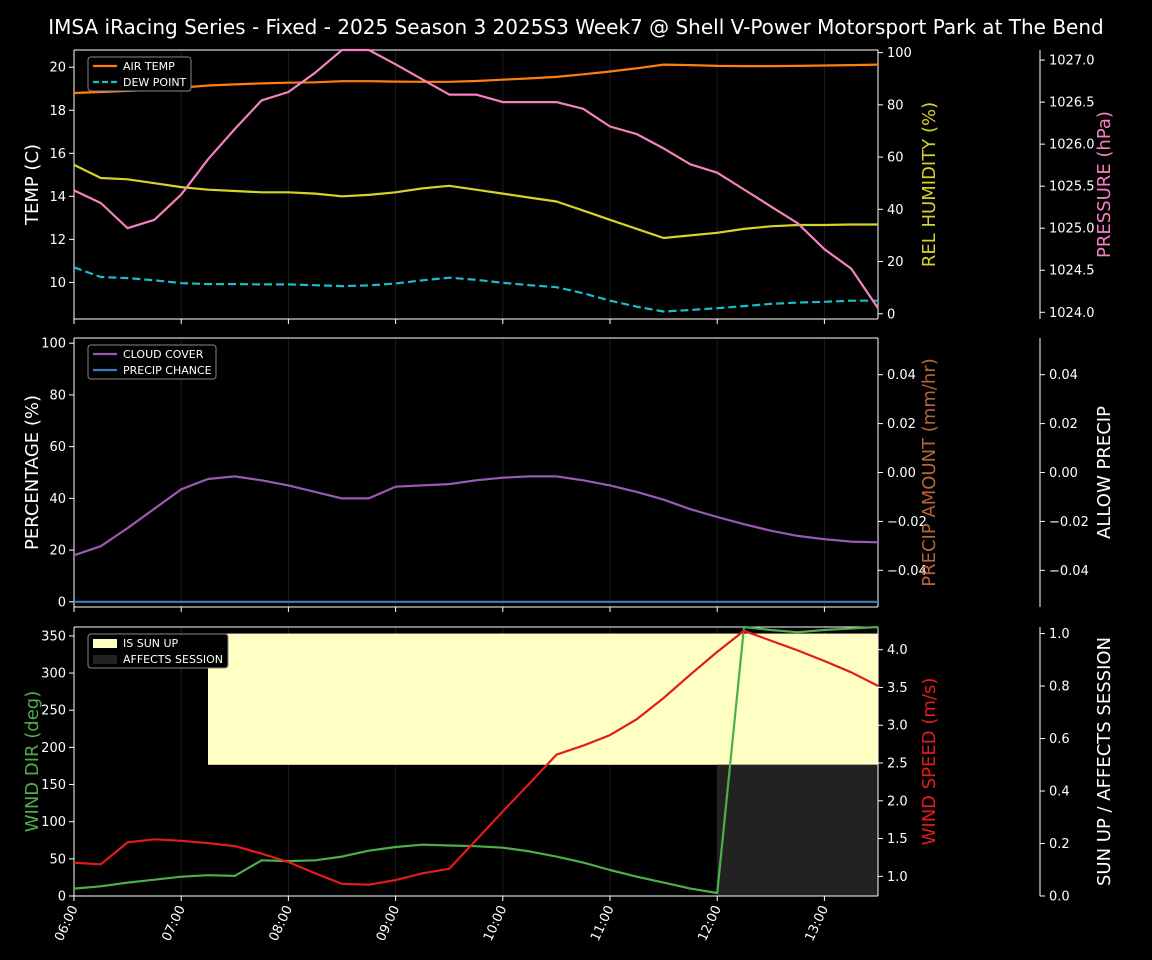 The width and height of the screenshot is (1152, 960). What do you see at coordinates (476, 79) in the screenshot?
I see `air-temp-line` at bounding box center [476, 79].